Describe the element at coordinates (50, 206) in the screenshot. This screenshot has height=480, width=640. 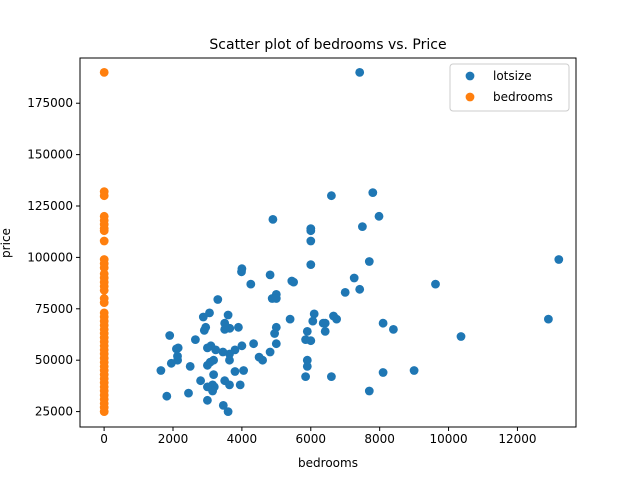
I see `y-tick-label: 125000` at that location.